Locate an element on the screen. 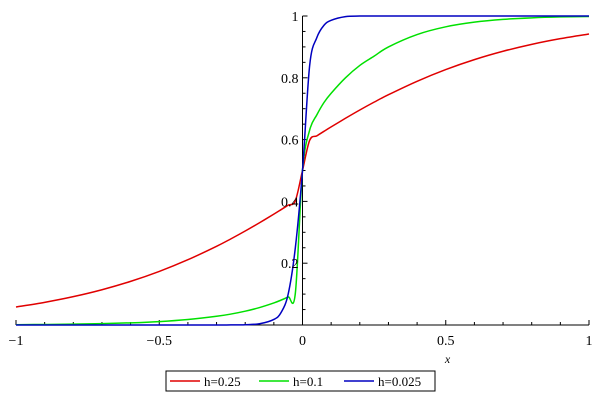  legend-label: h=0.025 is located at coordinates (399, 381).